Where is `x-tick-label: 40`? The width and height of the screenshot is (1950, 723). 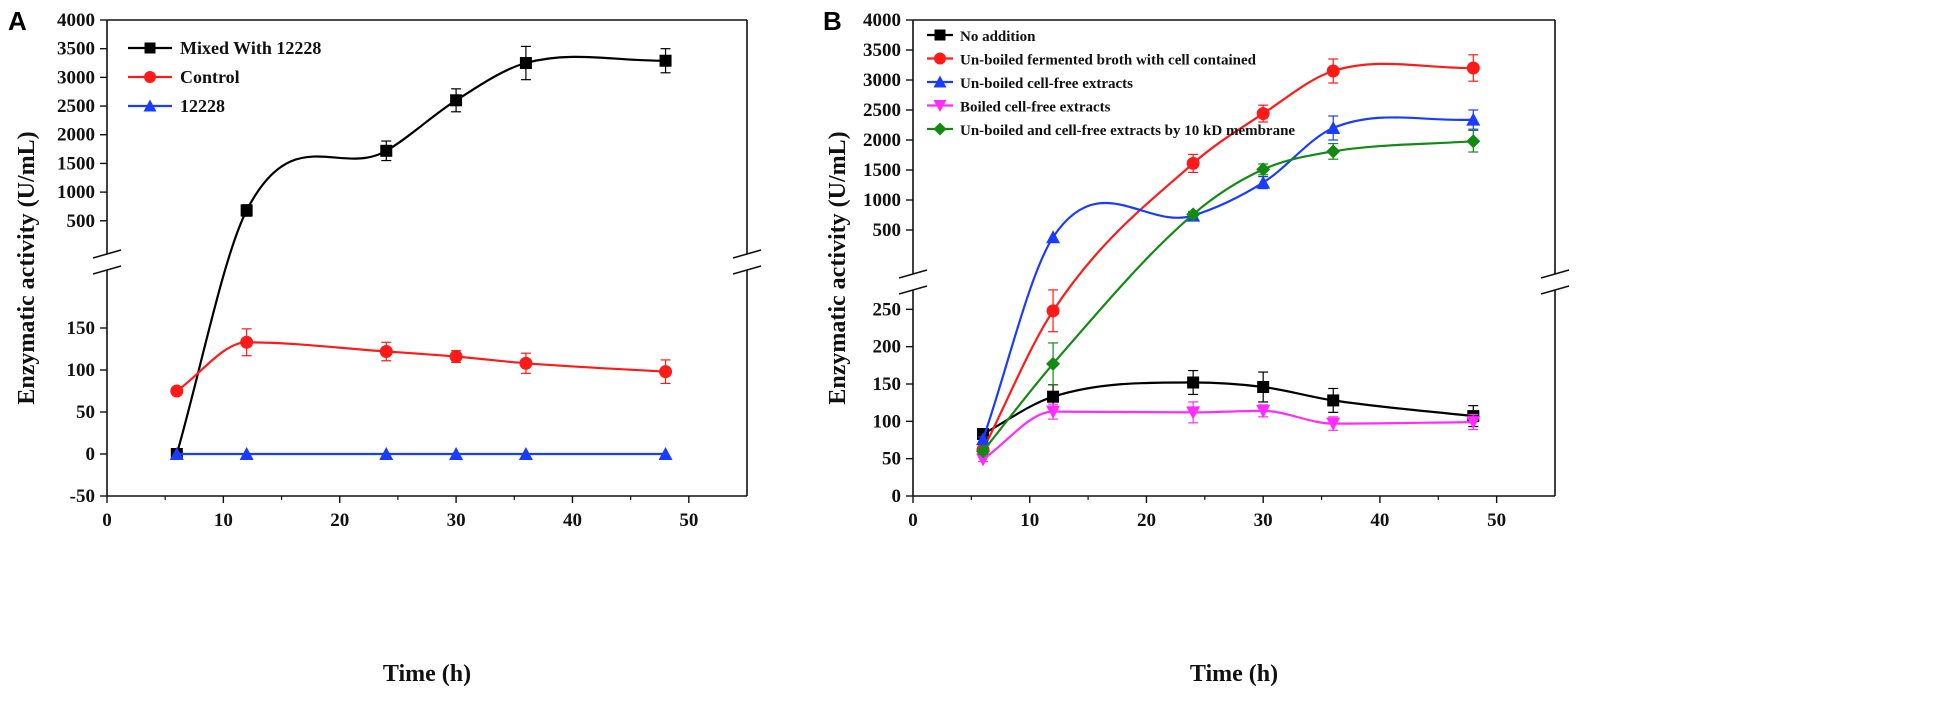 x-tick-label: 40 is located at coordinates (572, 520).